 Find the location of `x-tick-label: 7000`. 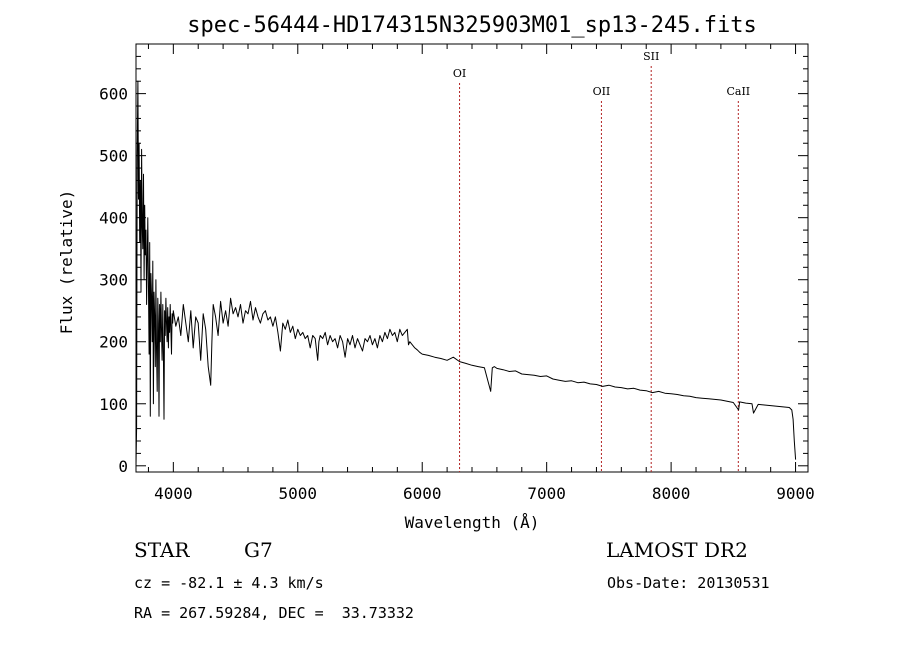

x-tick-label: 7000 is located at coordinates (546, 493).